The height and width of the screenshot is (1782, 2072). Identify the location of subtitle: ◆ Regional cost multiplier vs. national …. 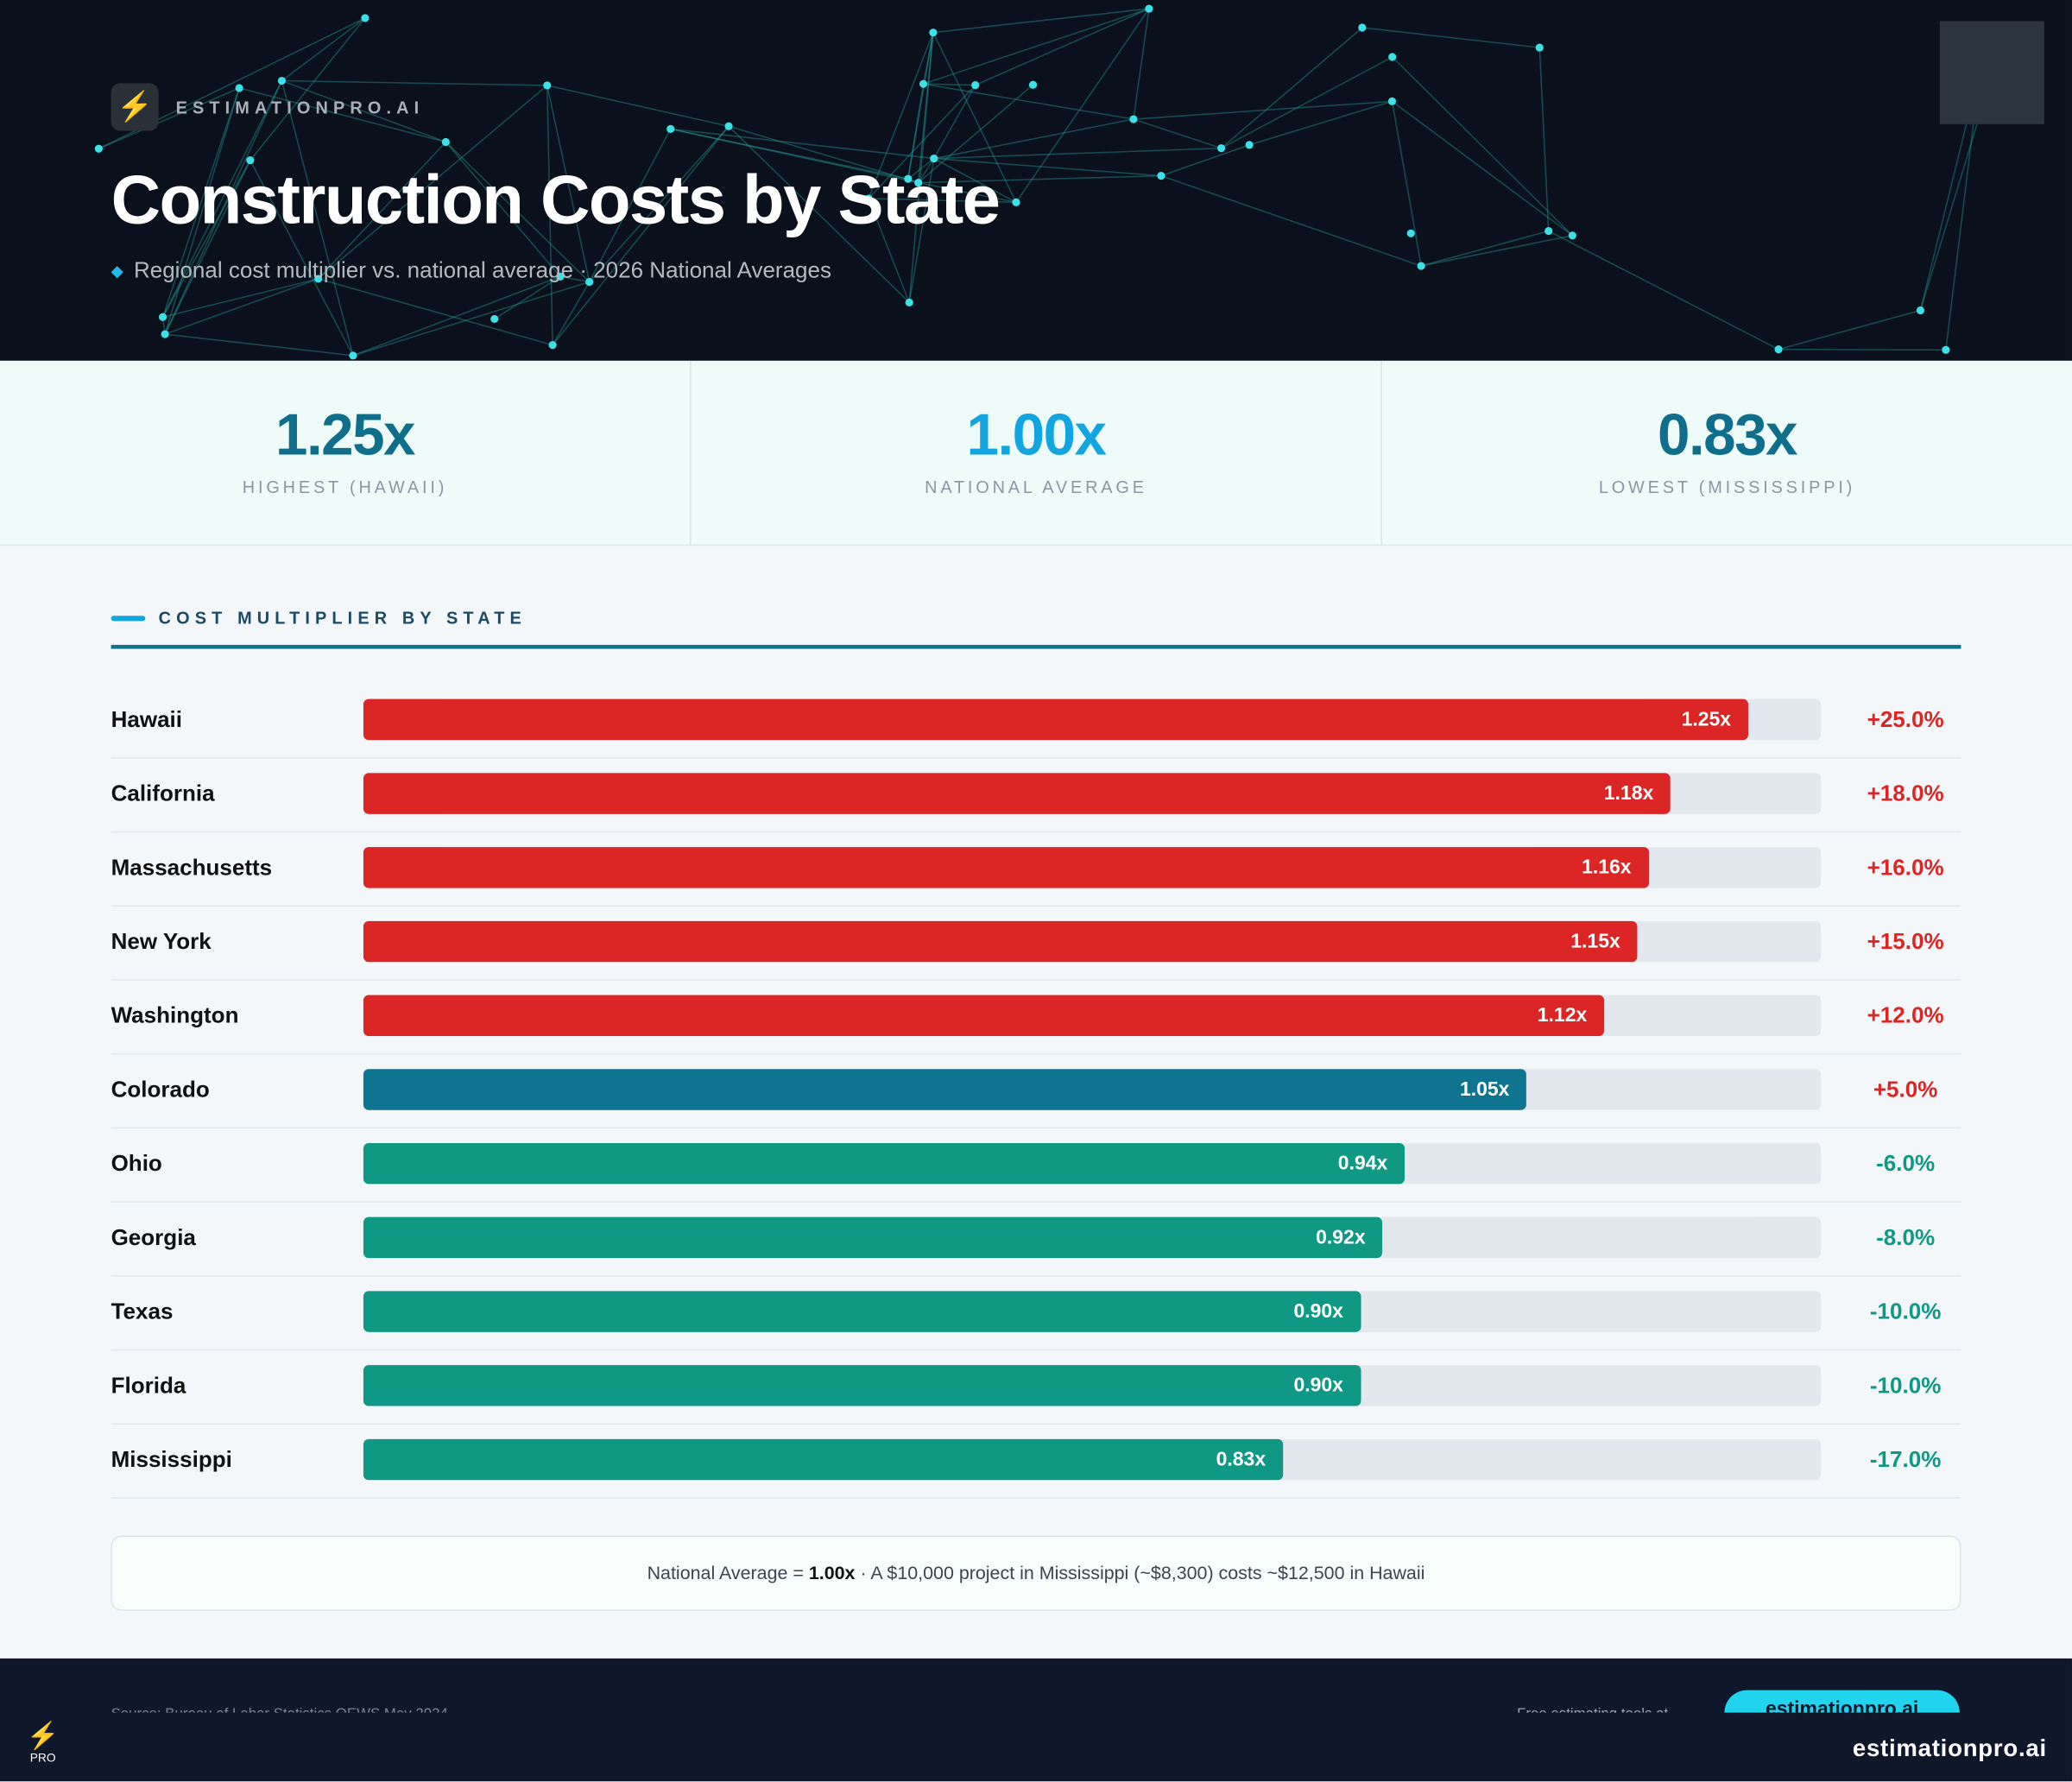
(471, 270).